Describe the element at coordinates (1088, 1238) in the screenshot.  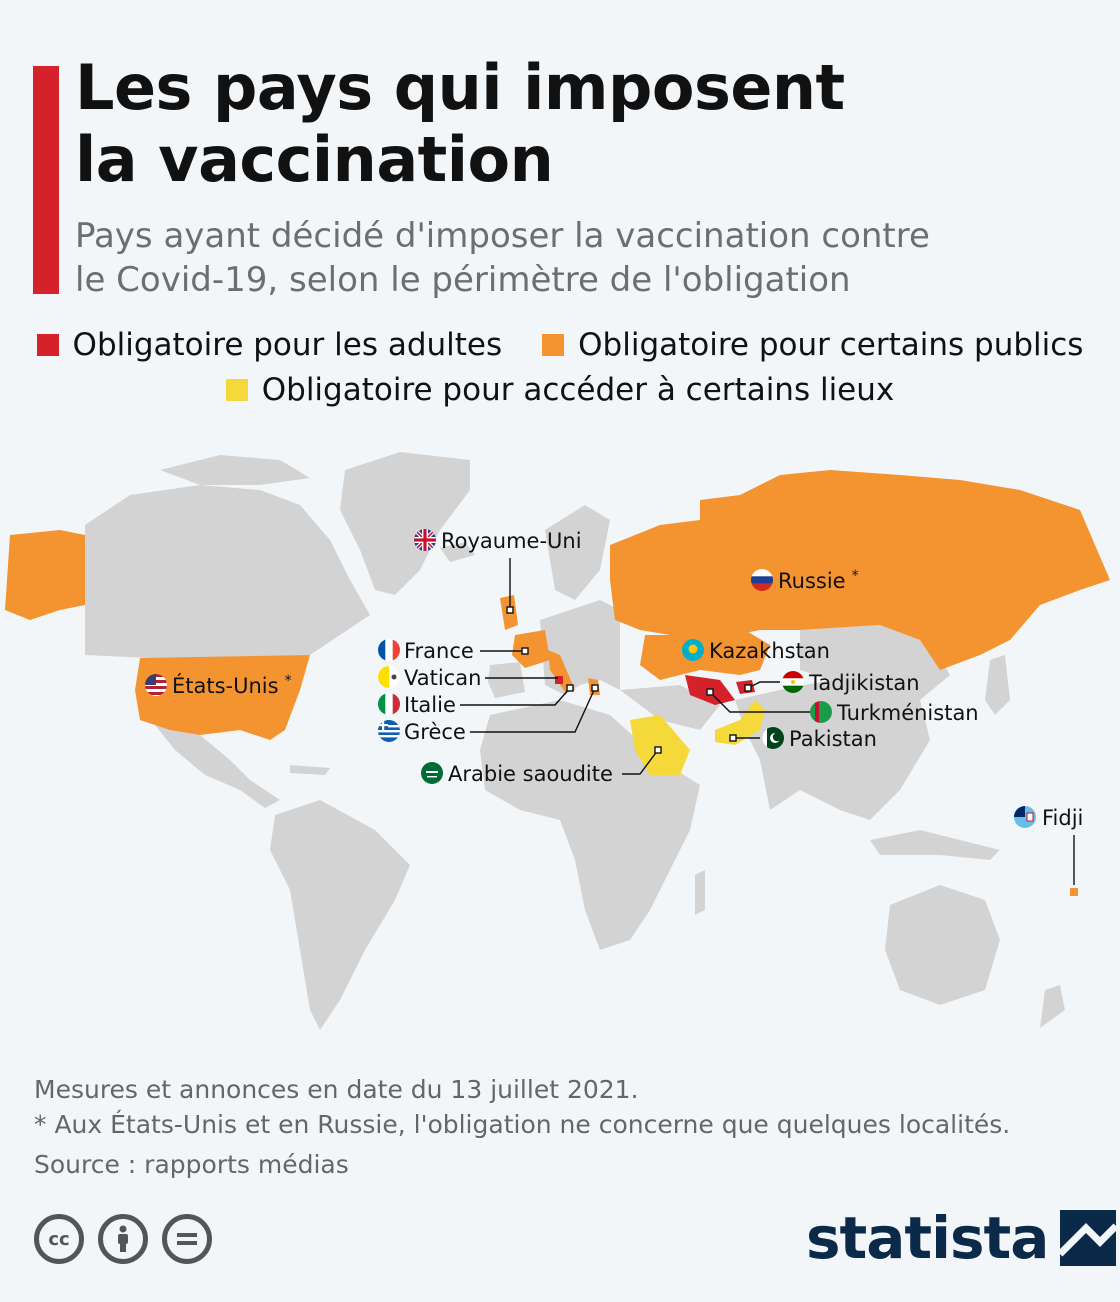
I see `statista-logo-icon` at that location.